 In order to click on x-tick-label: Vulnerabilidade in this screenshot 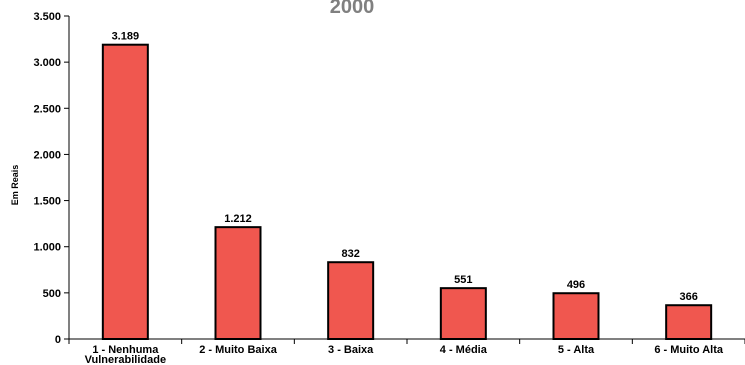, I will do `click(126, 359)`.